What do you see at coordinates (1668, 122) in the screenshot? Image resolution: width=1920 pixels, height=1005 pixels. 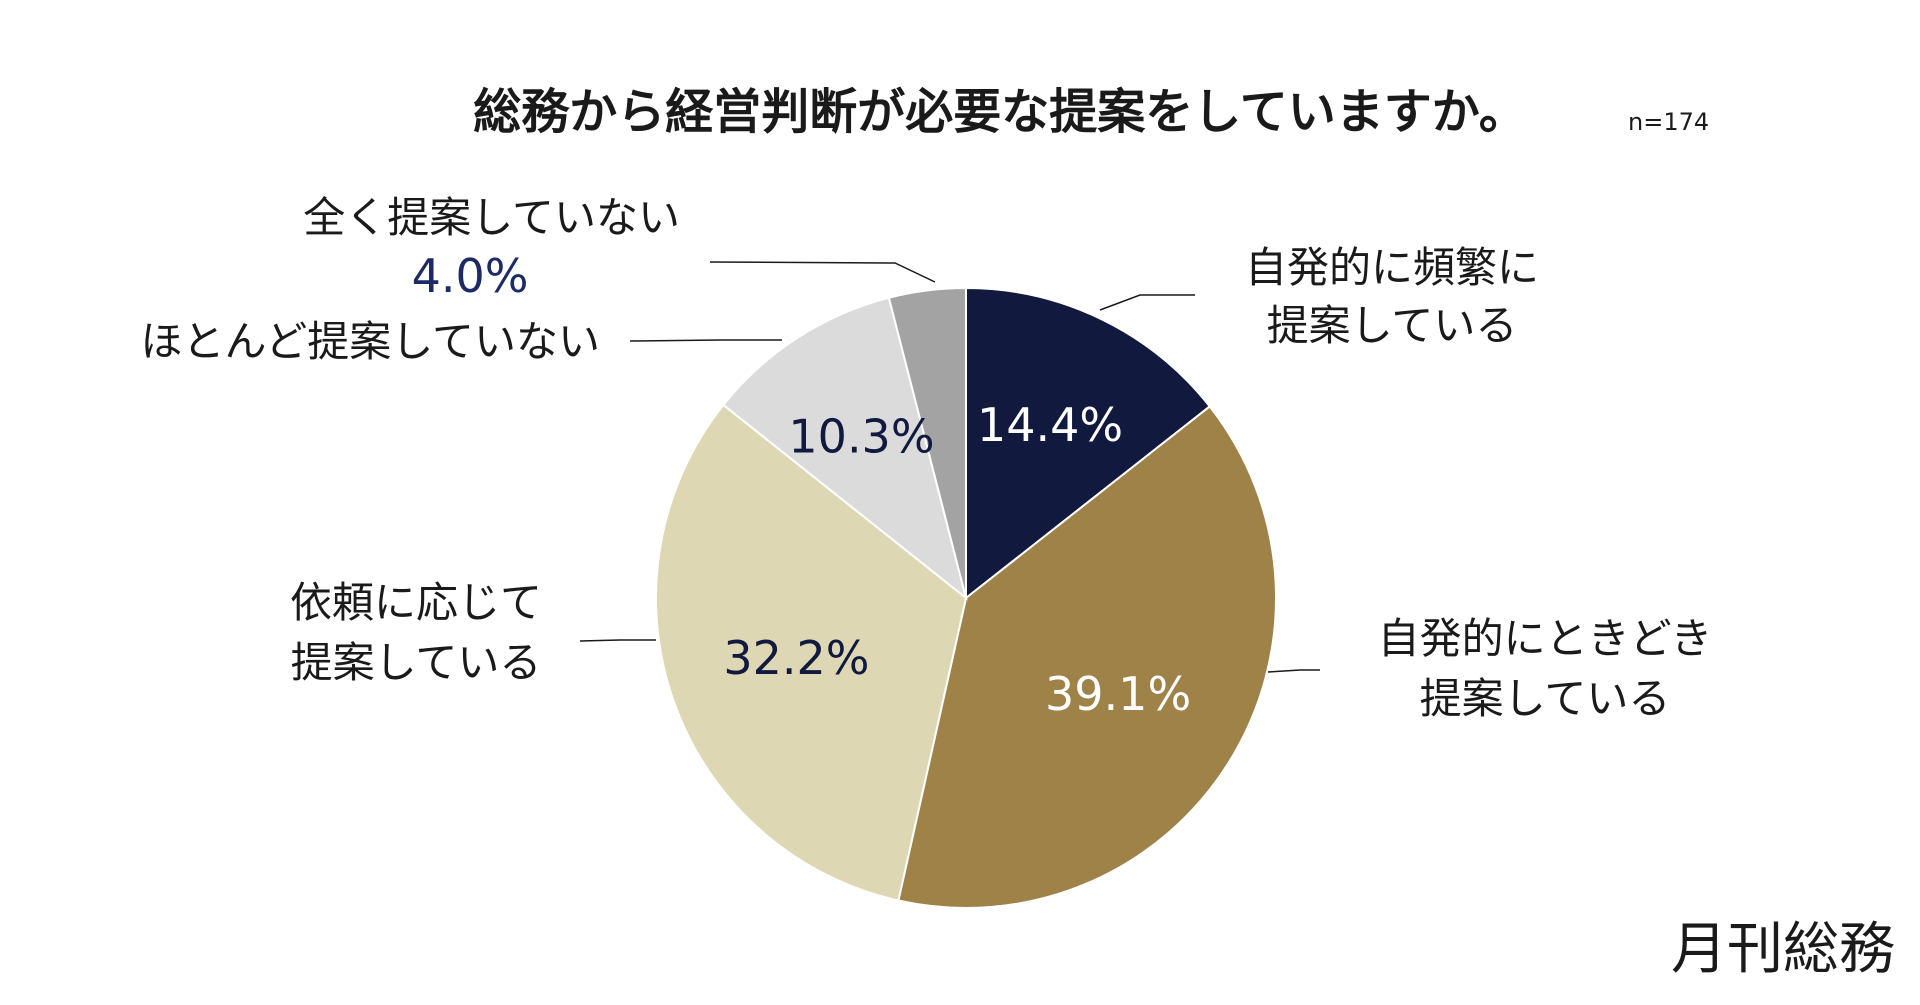 I see `sample-size-label: n=174` at bounding box center [1668, 122].